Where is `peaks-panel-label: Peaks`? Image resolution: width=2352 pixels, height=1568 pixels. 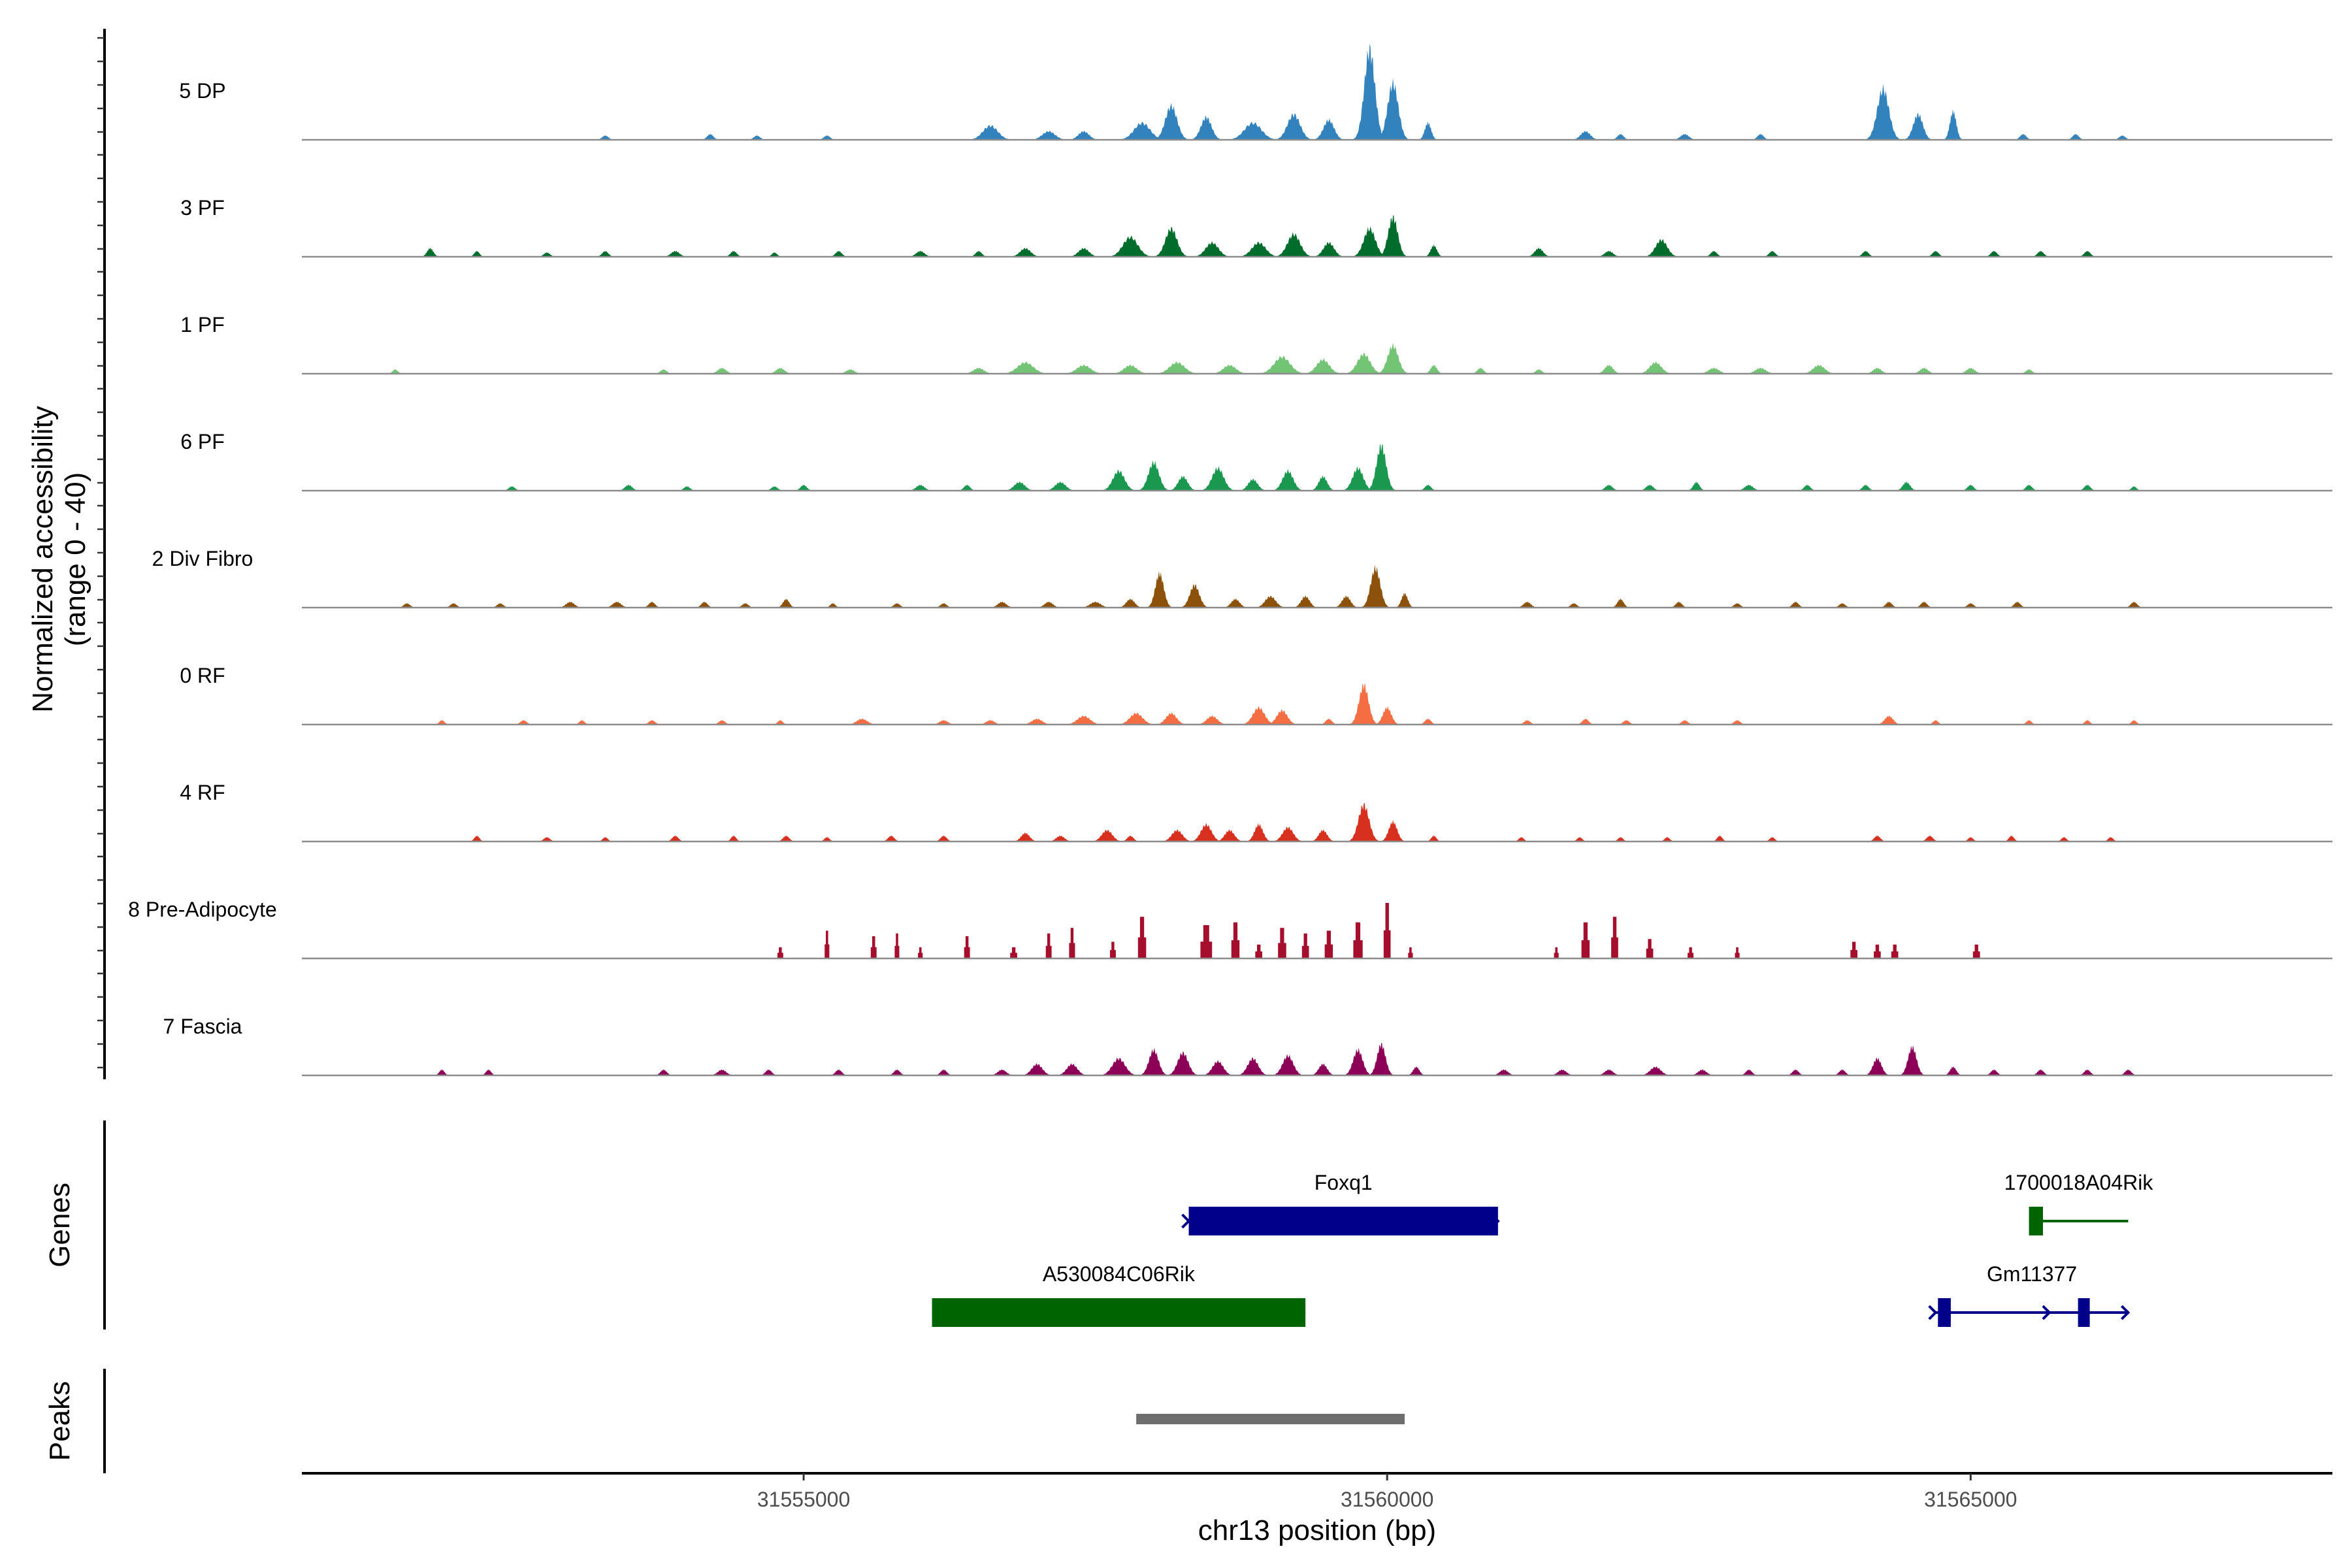 peaks-panel-label: Peaks is located at coordinates (60, 1421).